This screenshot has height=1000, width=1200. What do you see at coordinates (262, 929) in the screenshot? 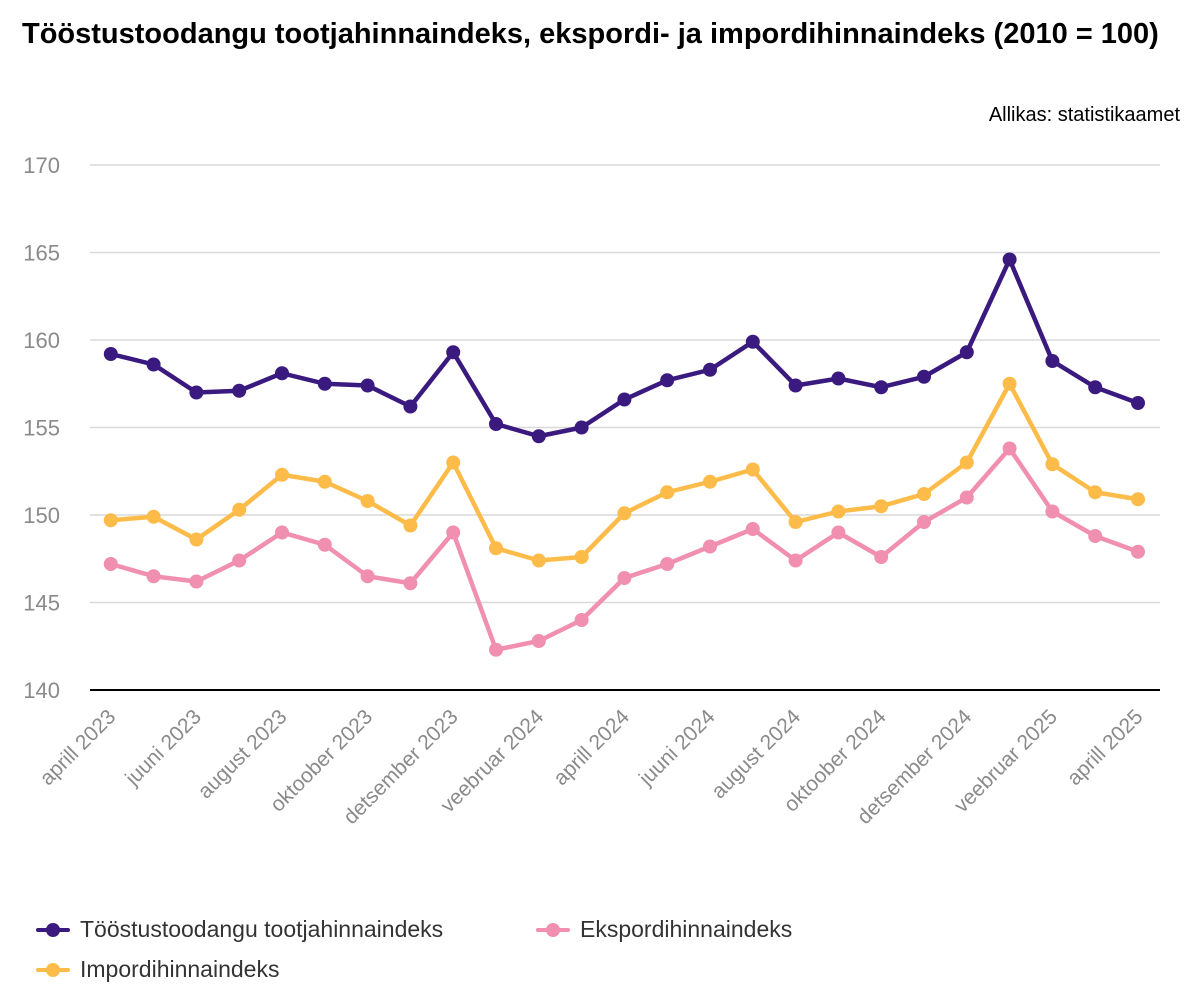
I see `legend-label: Tööstustoodangu tootjahinnaindeks` at bounding box center [262, 929].